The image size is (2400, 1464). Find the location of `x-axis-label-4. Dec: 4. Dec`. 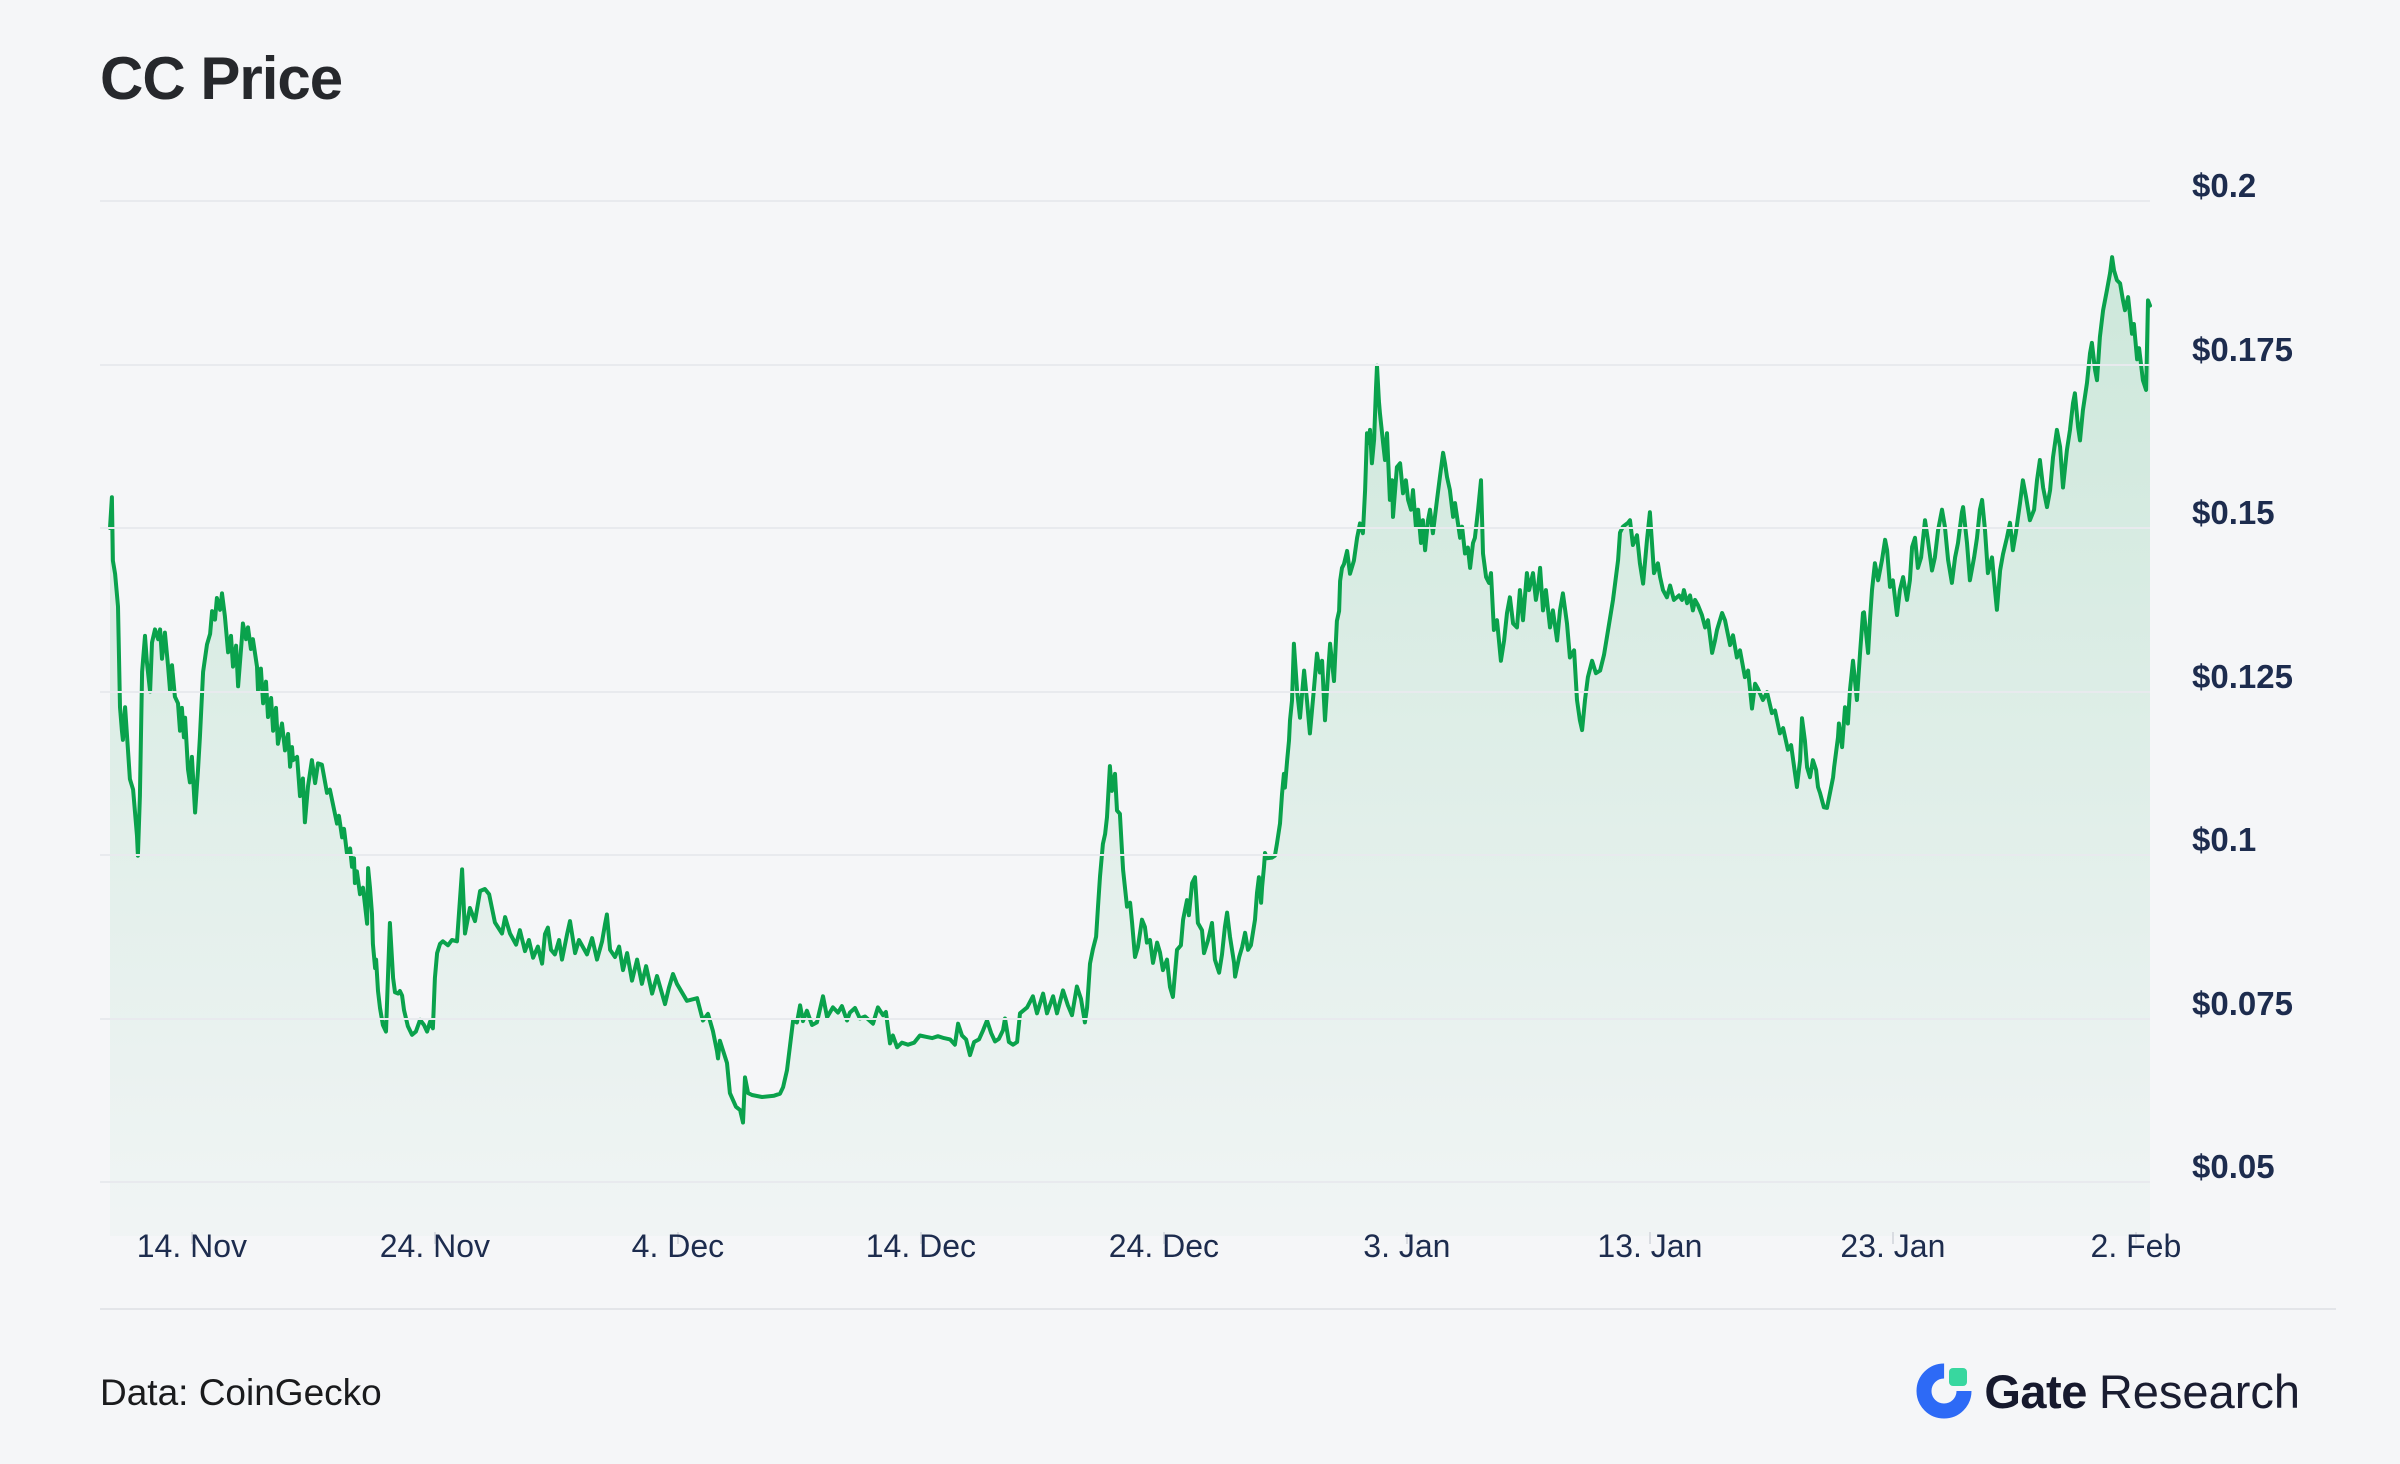

x-axis-label-4. Dec: 4. Dec is located at coordinates (678, 1246).